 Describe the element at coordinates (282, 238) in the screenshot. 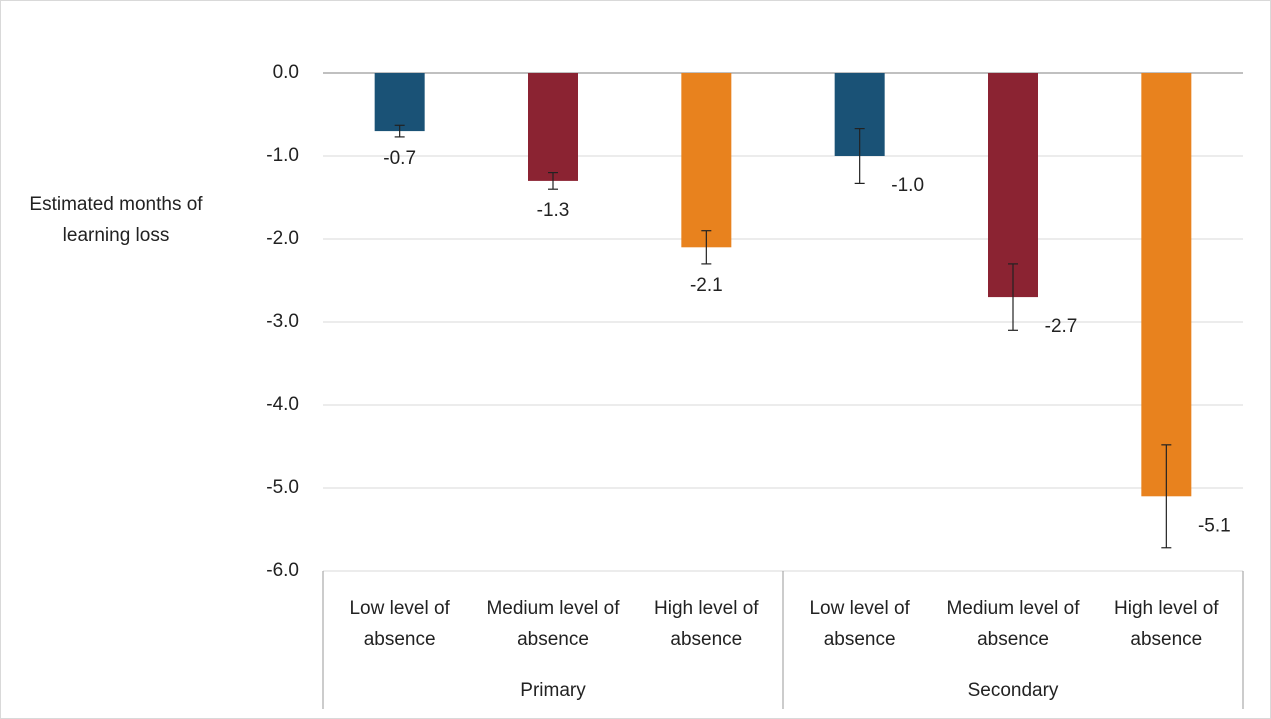

I see `y-tick-label: -2.0` at that location.